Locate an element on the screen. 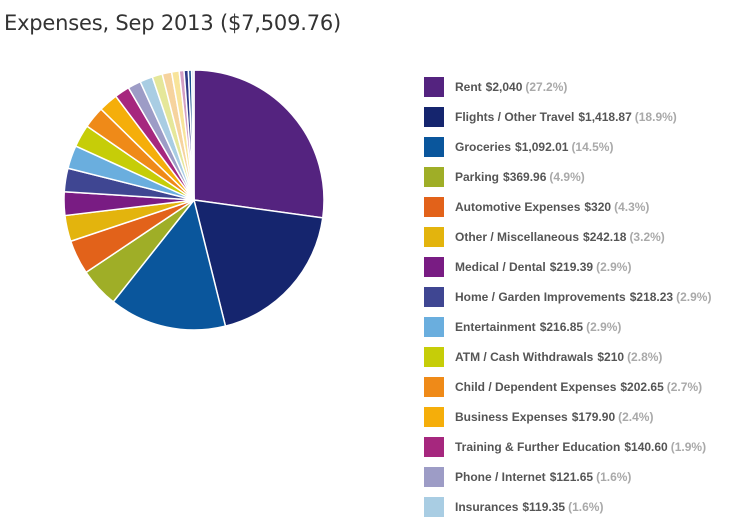 The image size is (734, 522). legend-amount: $210 is located at coordinates (611, 357).